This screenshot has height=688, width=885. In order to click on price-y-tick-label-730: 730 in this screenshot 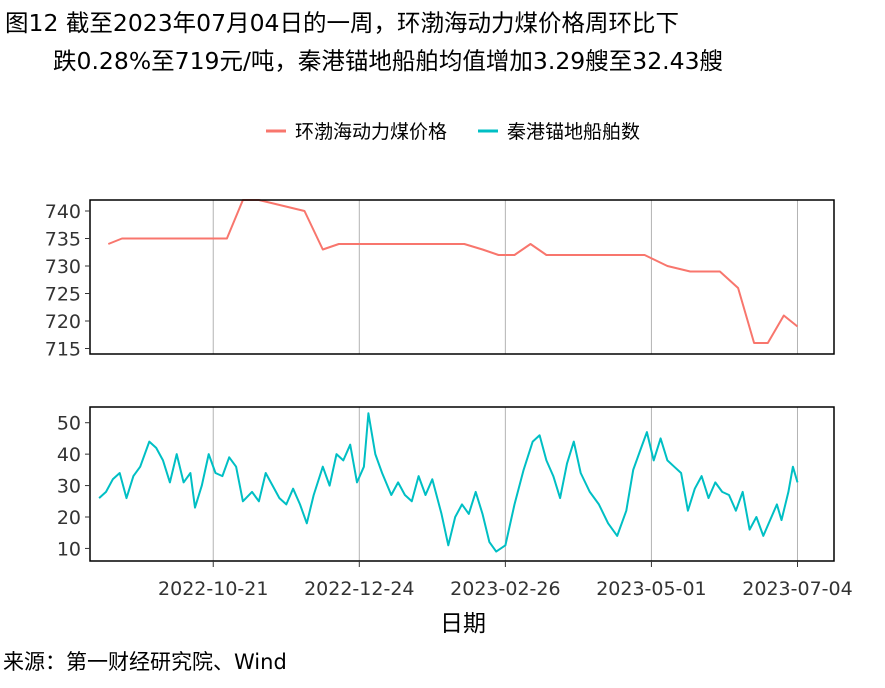, I will do `click(63, 267)`.